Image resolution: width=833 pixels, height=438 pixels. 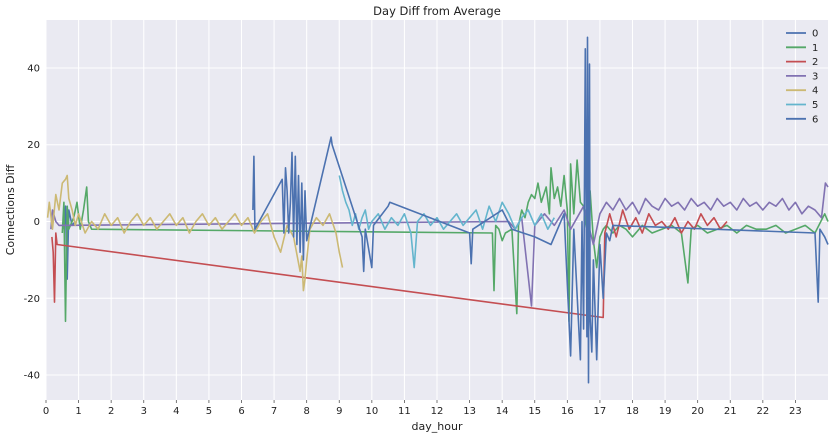 I want to click on x-tick-label: 8, so click(x=306, y=411).